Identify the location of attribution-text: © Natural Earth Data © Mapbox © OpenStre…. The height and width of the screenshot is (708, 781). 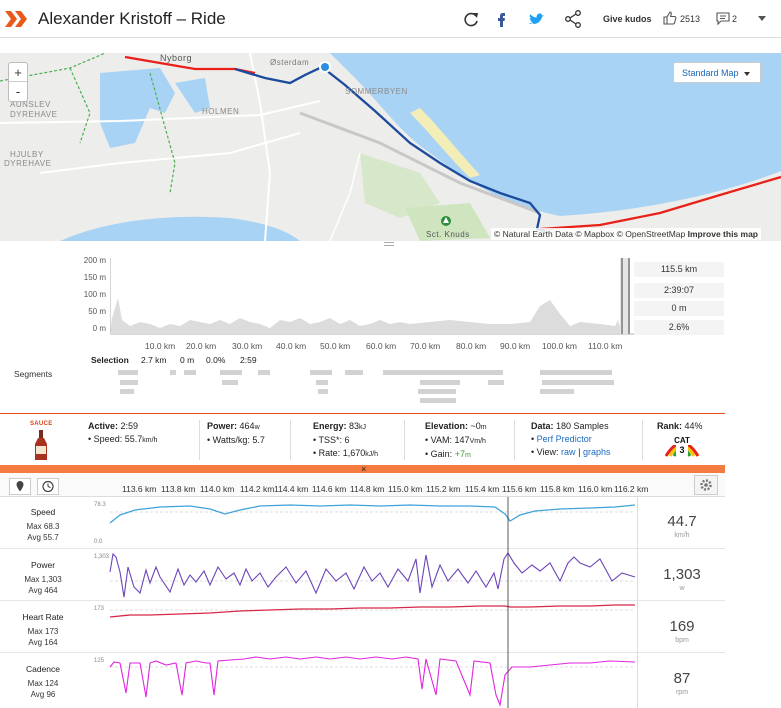
(590, 234).